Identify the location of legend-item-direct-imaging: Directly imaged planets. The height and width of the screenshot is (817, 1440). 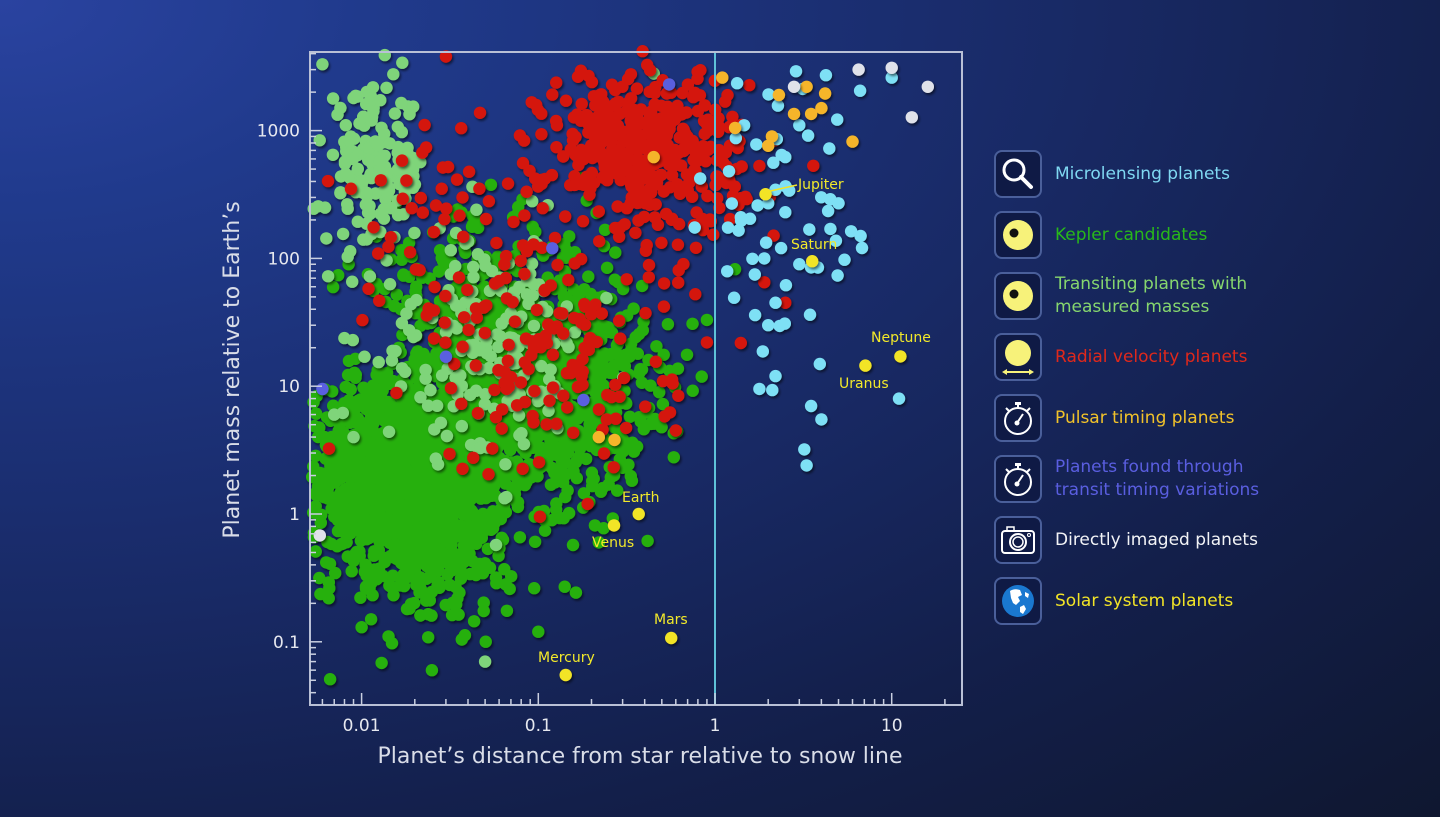
(1126, 540).